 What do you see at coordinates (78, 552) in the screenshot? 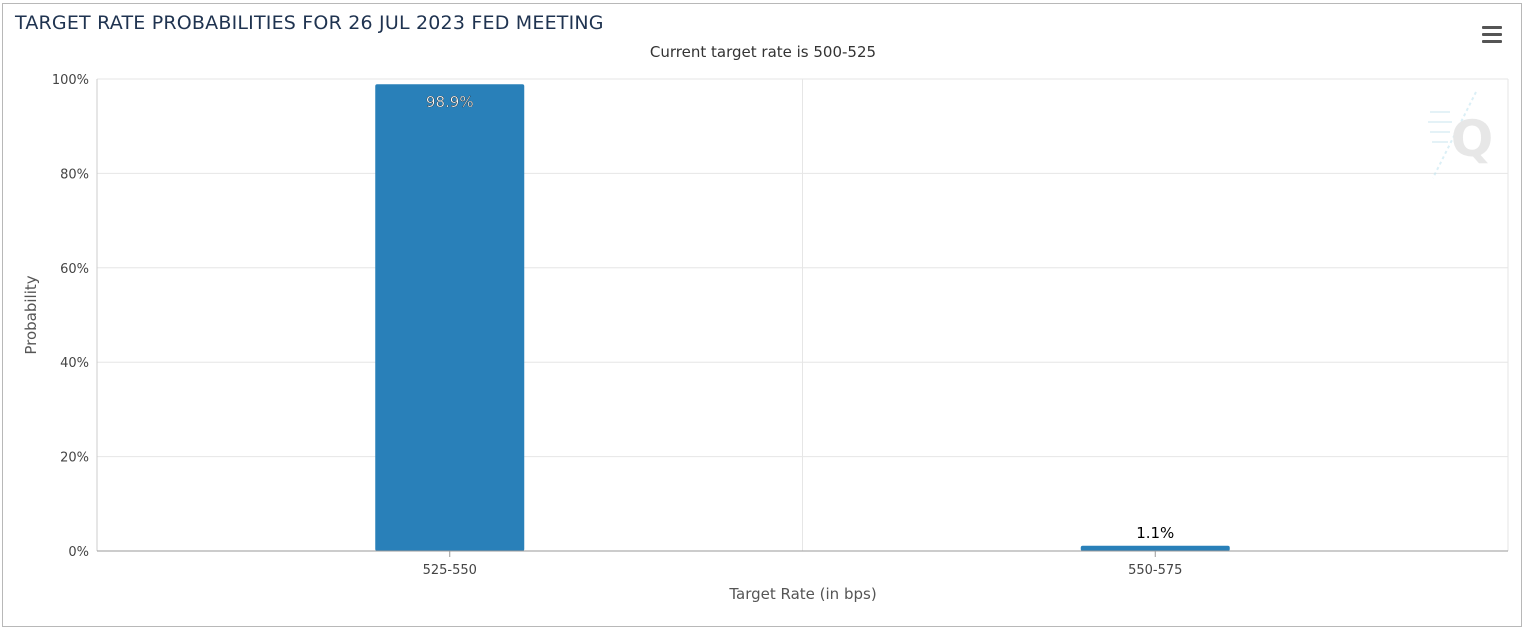
I see `y-tick-label: 0%` at bounding box center [78, 552].